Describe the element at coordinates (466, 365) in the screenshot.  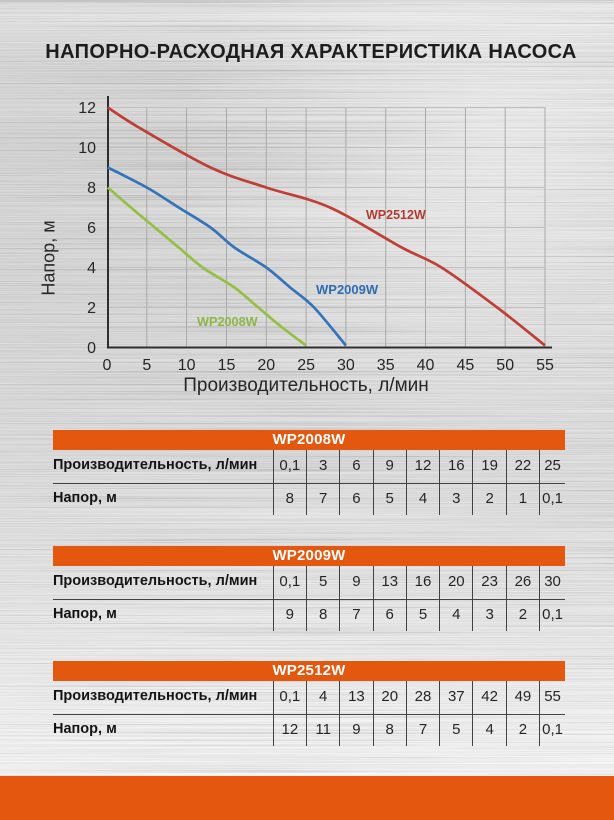
I see `svg-text: 45` at that location.